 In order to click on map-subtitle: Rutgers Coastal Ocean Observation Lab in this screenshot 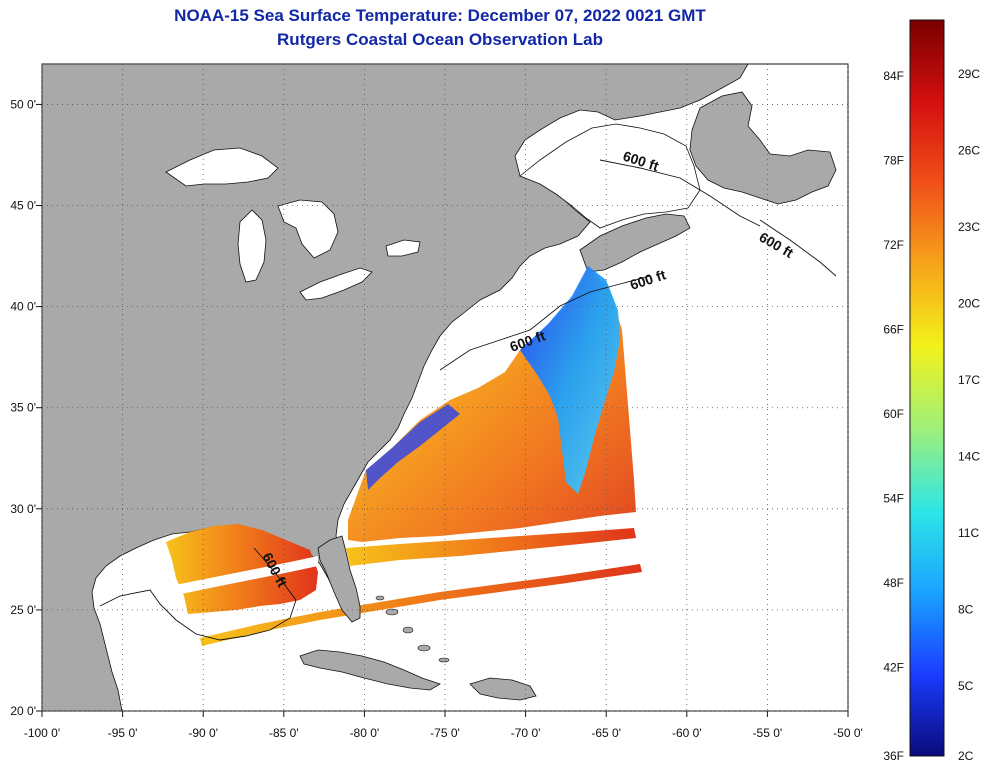, I will do `click(440, 39)`.